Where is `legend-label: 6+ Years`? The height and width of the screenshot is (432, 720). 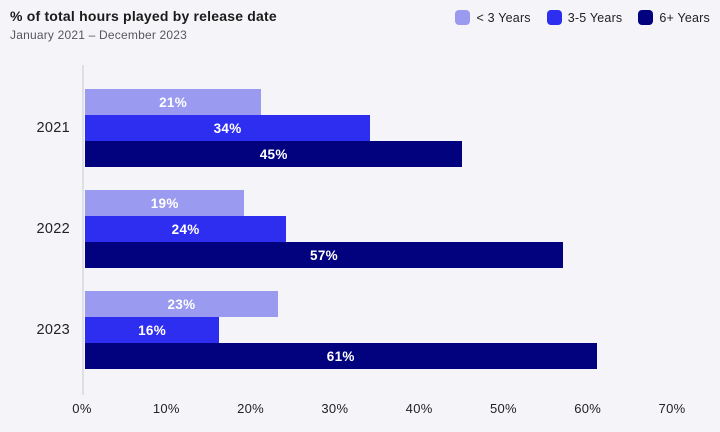 legend-label: 6+ Years is located at coordinates (684, 17).